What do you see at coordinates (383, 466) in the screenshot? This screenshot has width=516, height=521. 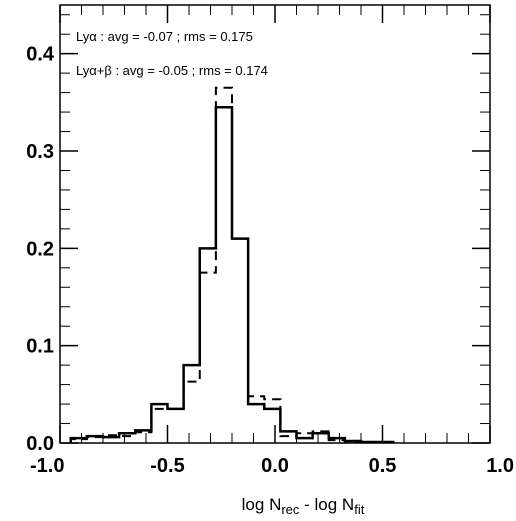 I see `x-tick-label: 0.5` at bounding box center [383, 466].